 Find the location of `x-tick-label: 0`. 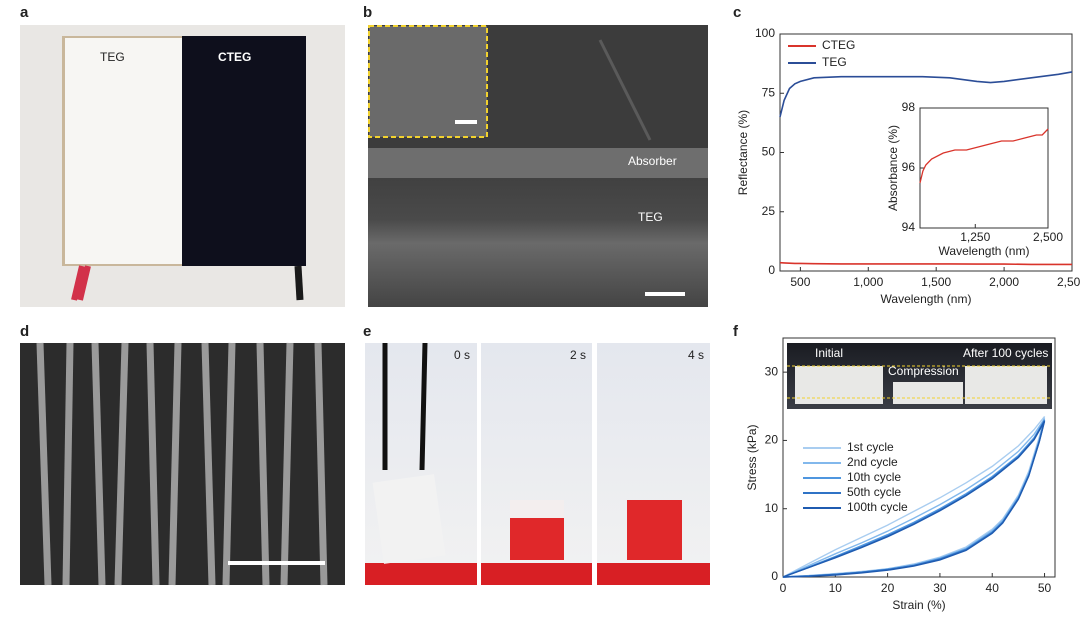

x-tick-label: 0 is located at coordinates (783, 588).